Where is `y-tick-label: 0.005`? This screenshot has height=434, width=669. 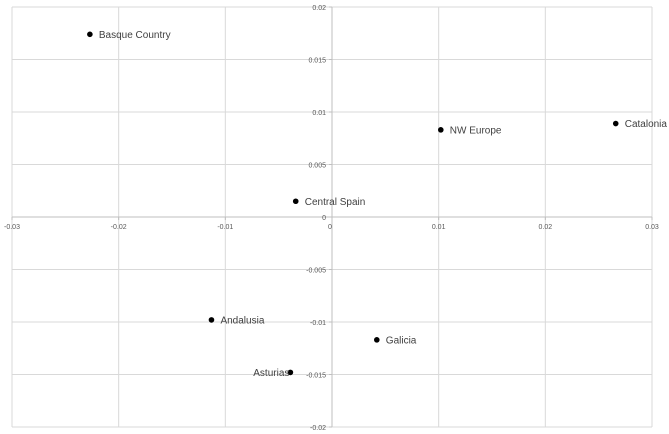 y-tick-label: 0.005 is located at coordinates (317, 166).